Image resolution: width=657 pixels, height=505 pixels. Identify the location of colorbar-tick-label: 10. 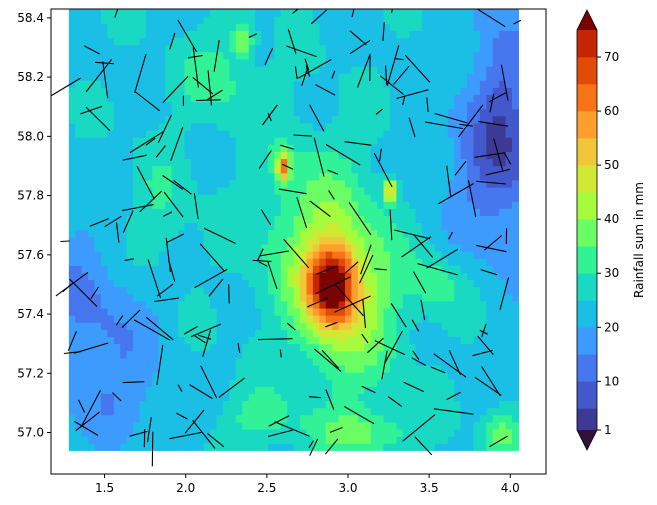
(611, 381).